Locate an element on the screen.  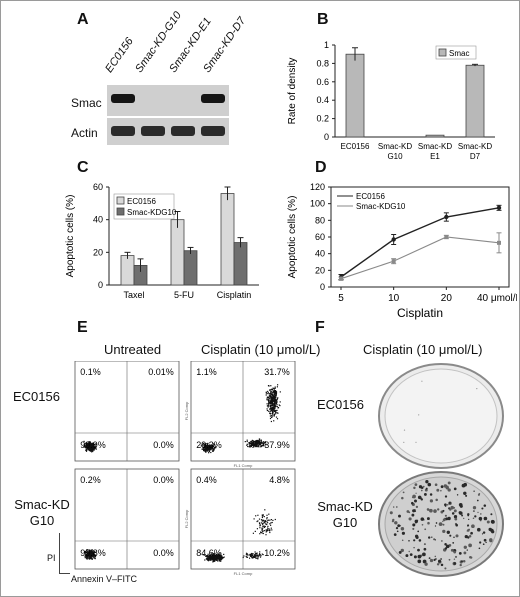
y-tick-label: 40 is located at coordinates (98, 220).